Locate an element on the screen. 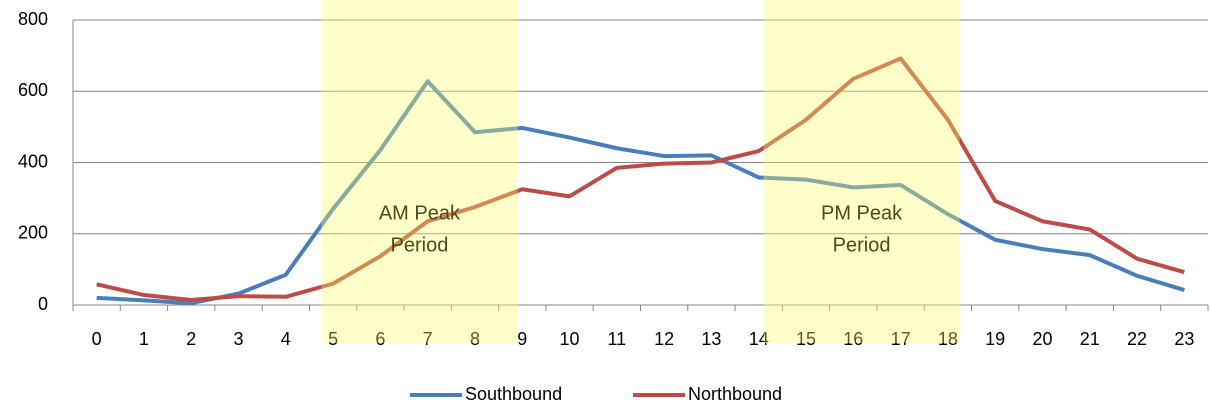 The image size is (1210, 409). x-tick-label: 17 is located at coordinates (901, 339).